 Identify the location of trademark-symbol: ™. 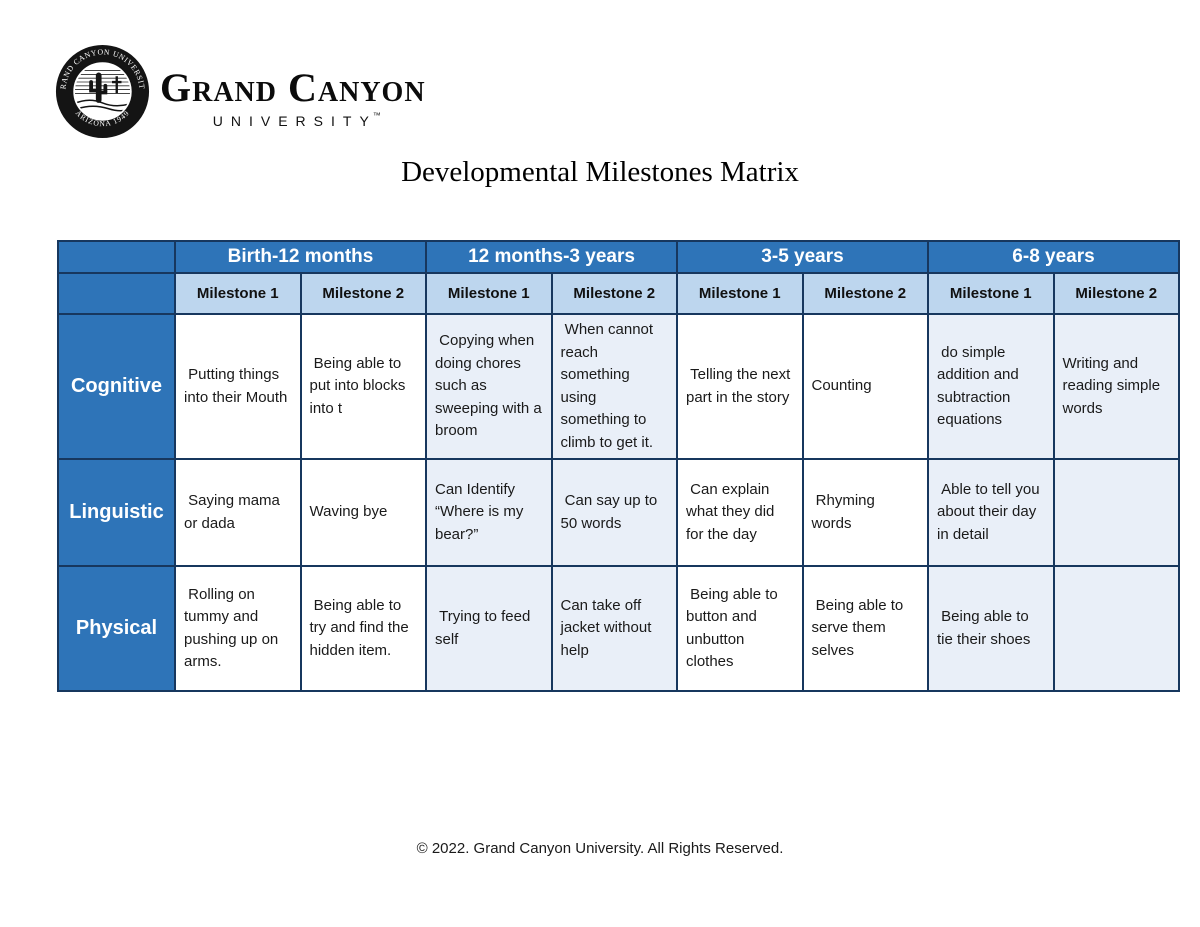
(376, 115).